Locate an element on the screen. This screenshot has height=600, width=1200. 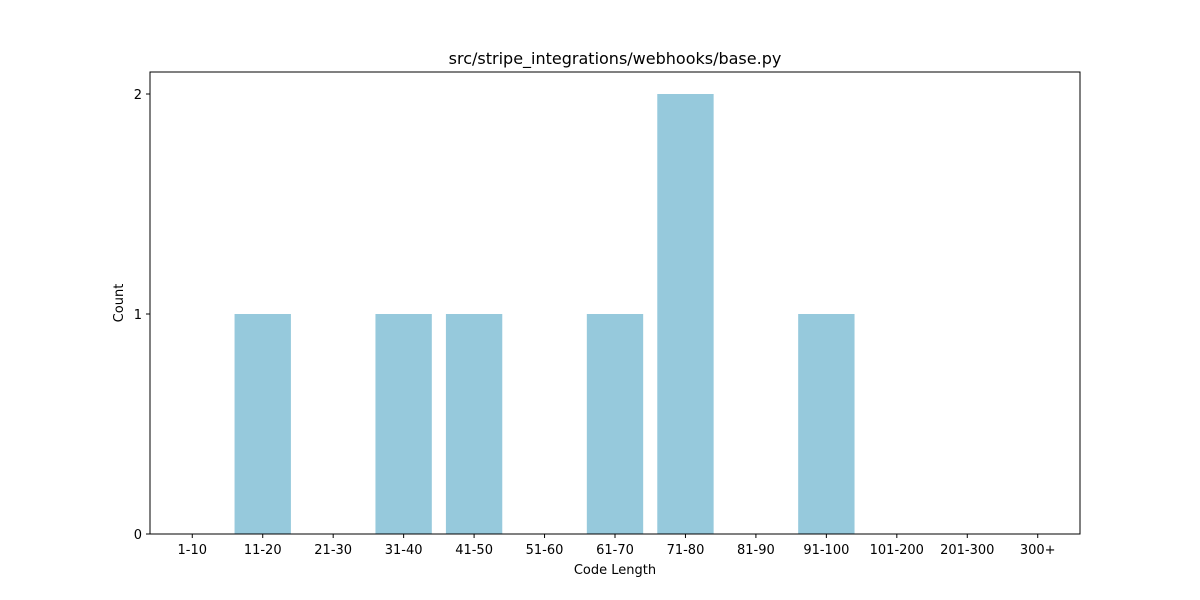
y-axis-label: Count is located at coordinates (119, 303).